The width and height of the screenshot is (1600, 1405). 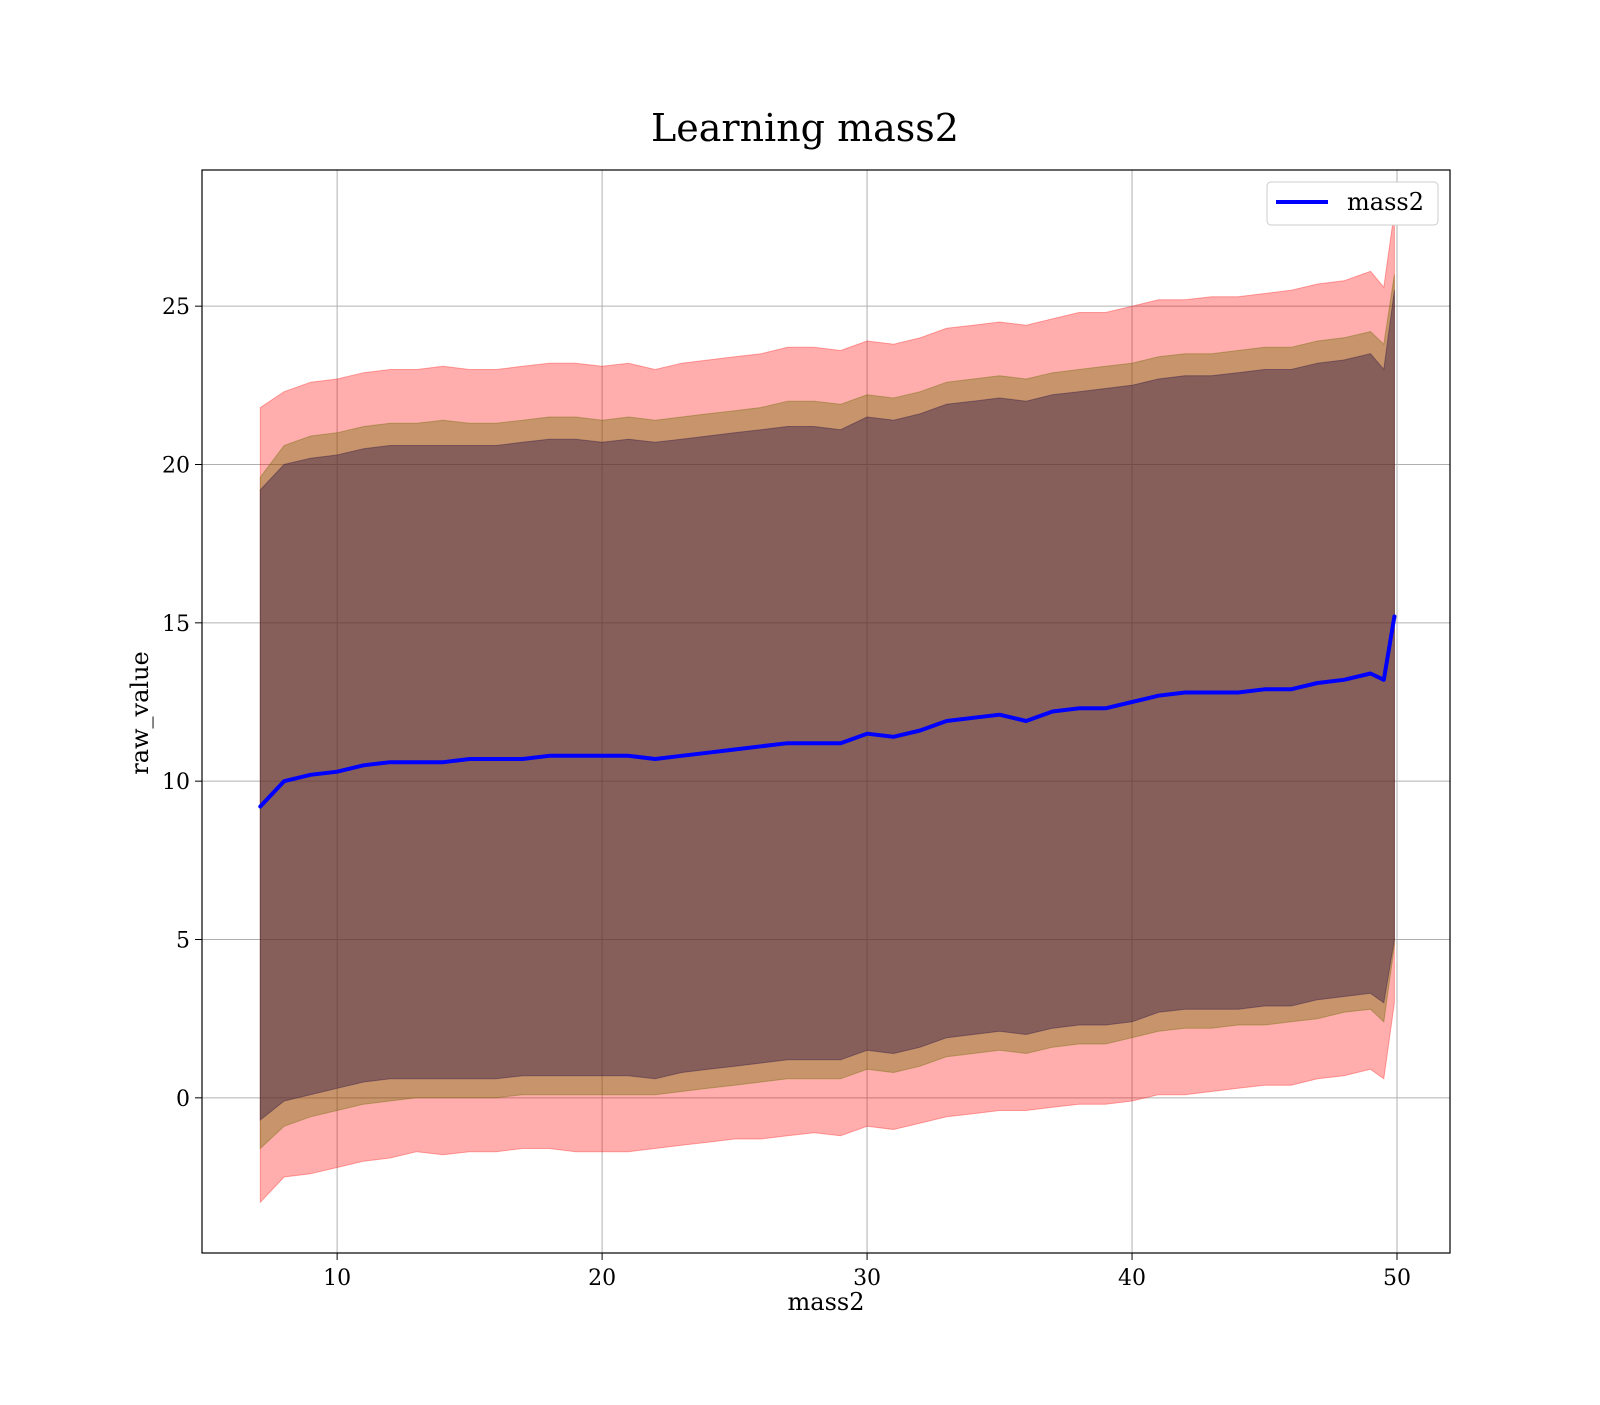 I want to click on x-tick-label: 40, so click(x=1132, y=1278).